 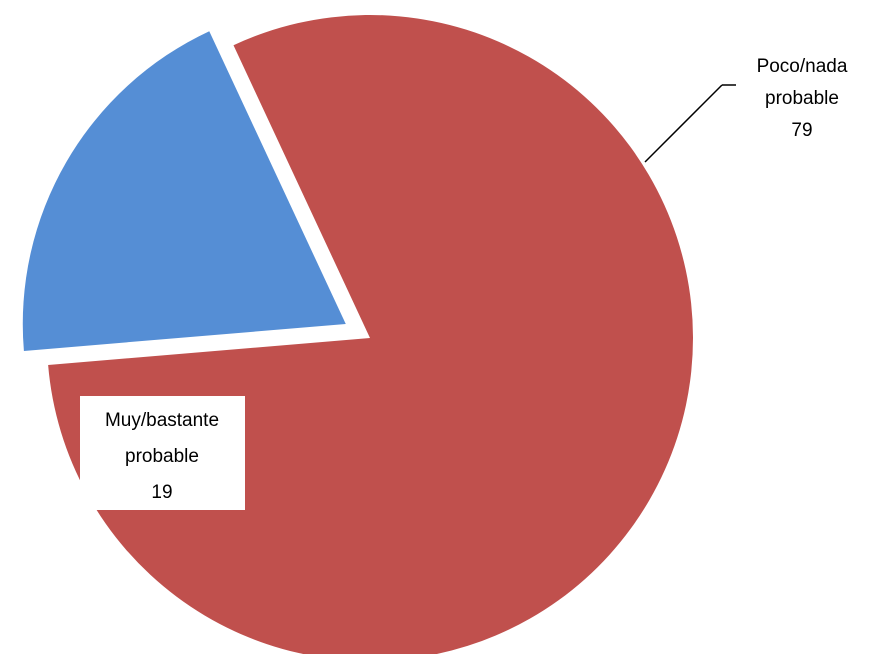 I want to click on data-label-poco-nada-value: 79, so click(x=801, y=130).